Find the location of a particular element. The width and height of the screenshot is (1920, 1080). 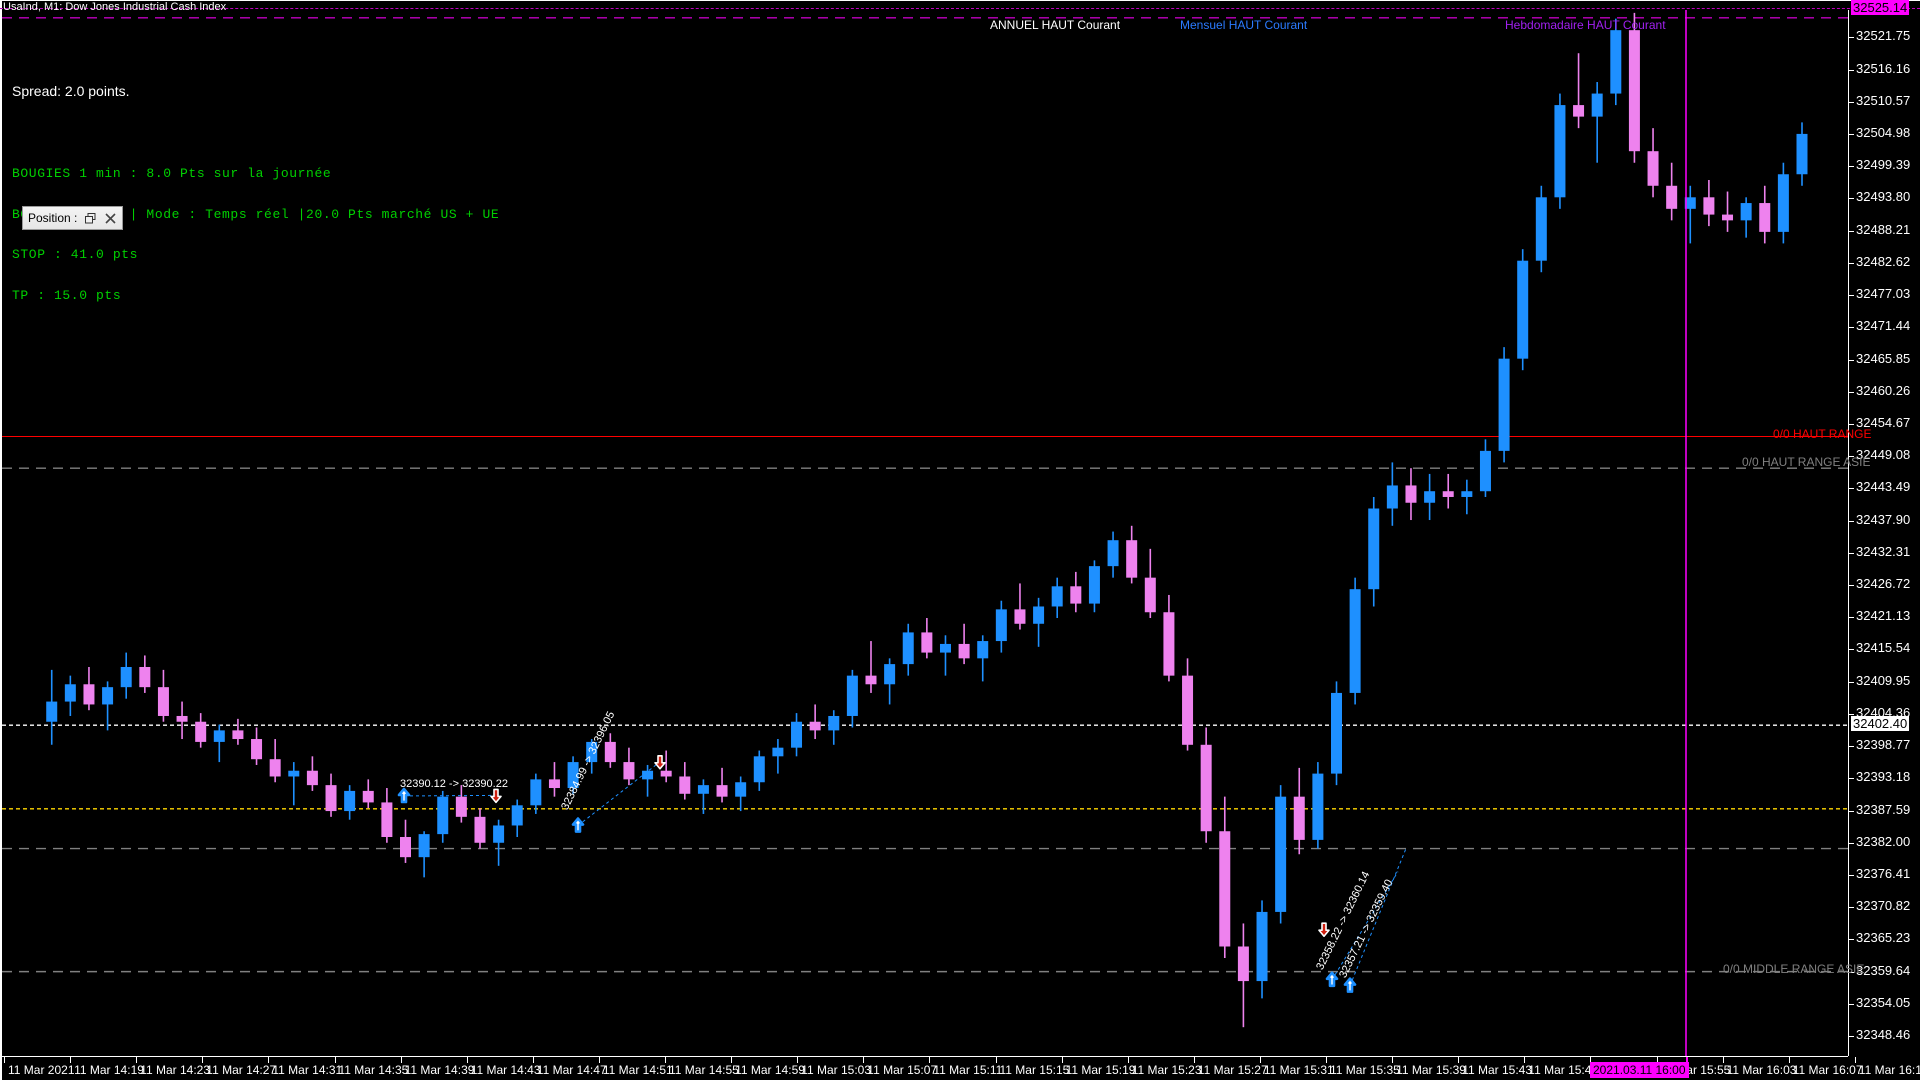

time-tick-label: 11 Mar 14:35 is located at coordinates (373, 1070).